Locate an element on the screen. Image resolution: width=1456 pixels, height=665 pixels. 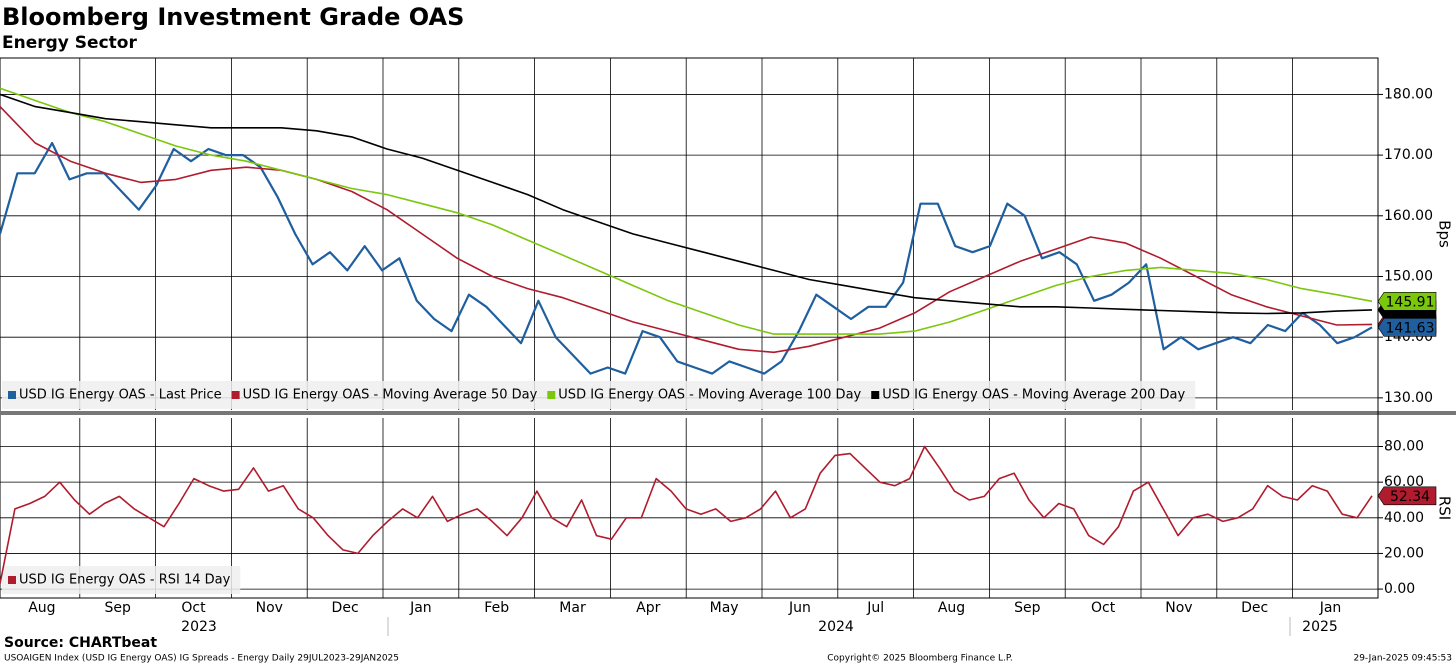
y-tick-label: 150.00 is located at coordinates (1408, 276).